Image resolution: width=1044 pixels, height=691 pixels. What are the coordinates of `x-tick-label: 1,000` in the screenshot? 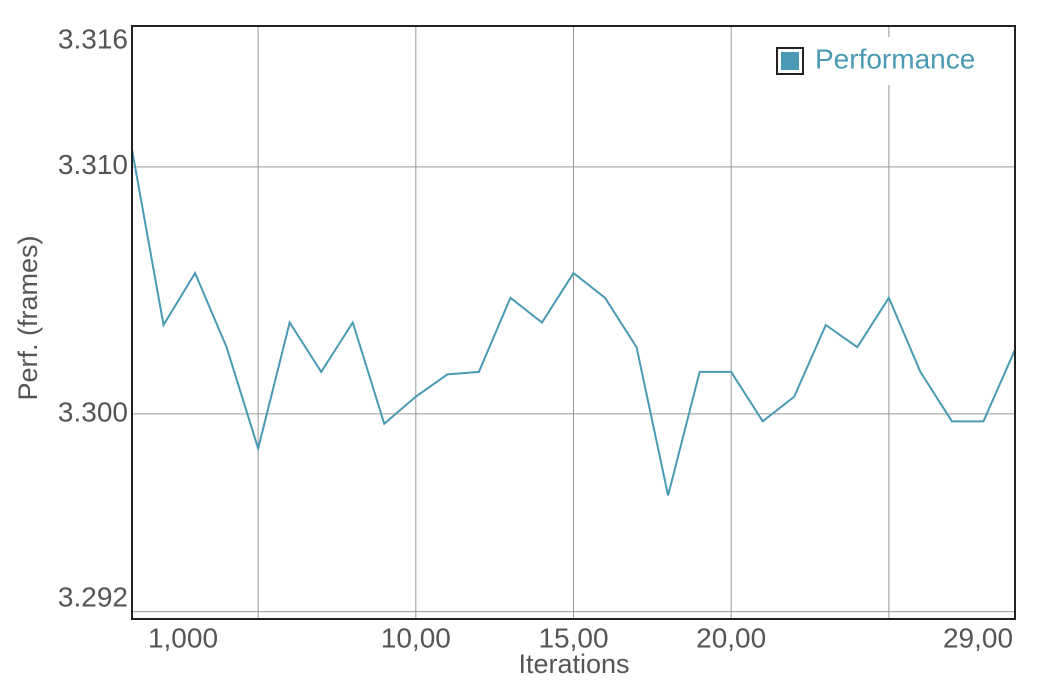 It's located at (183, 637).